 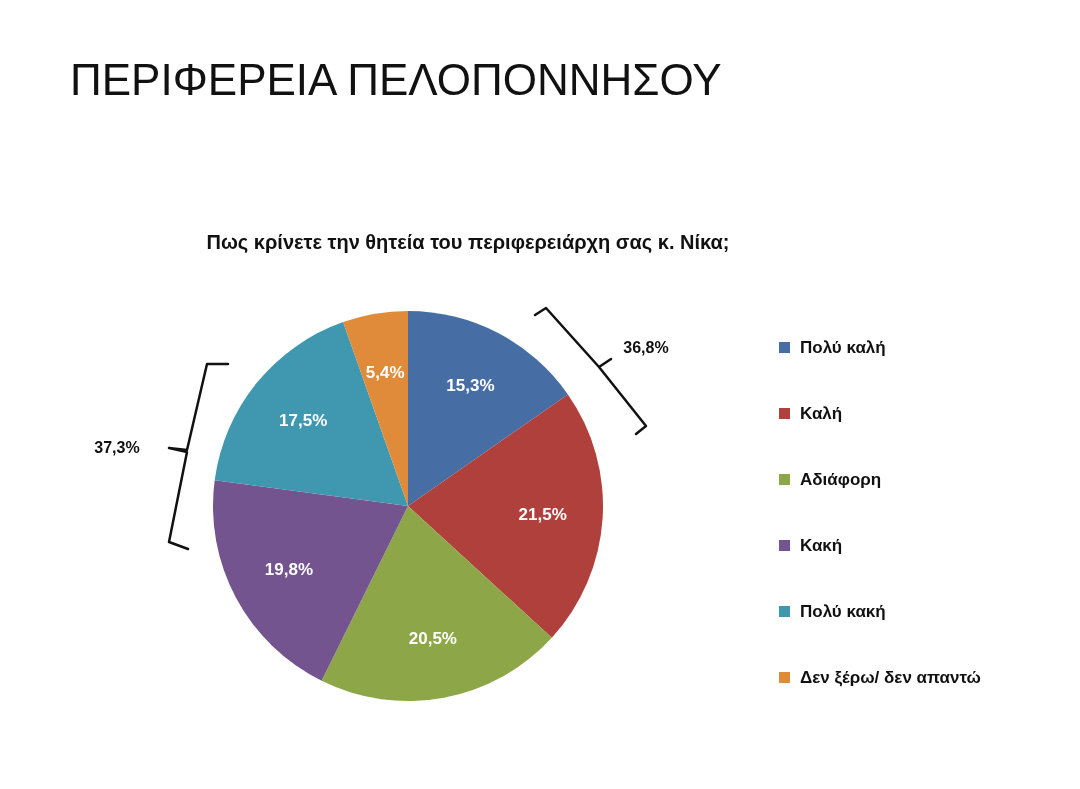 I want to click on legend-label: Πολύ καλή, so click(x=843, y=347).